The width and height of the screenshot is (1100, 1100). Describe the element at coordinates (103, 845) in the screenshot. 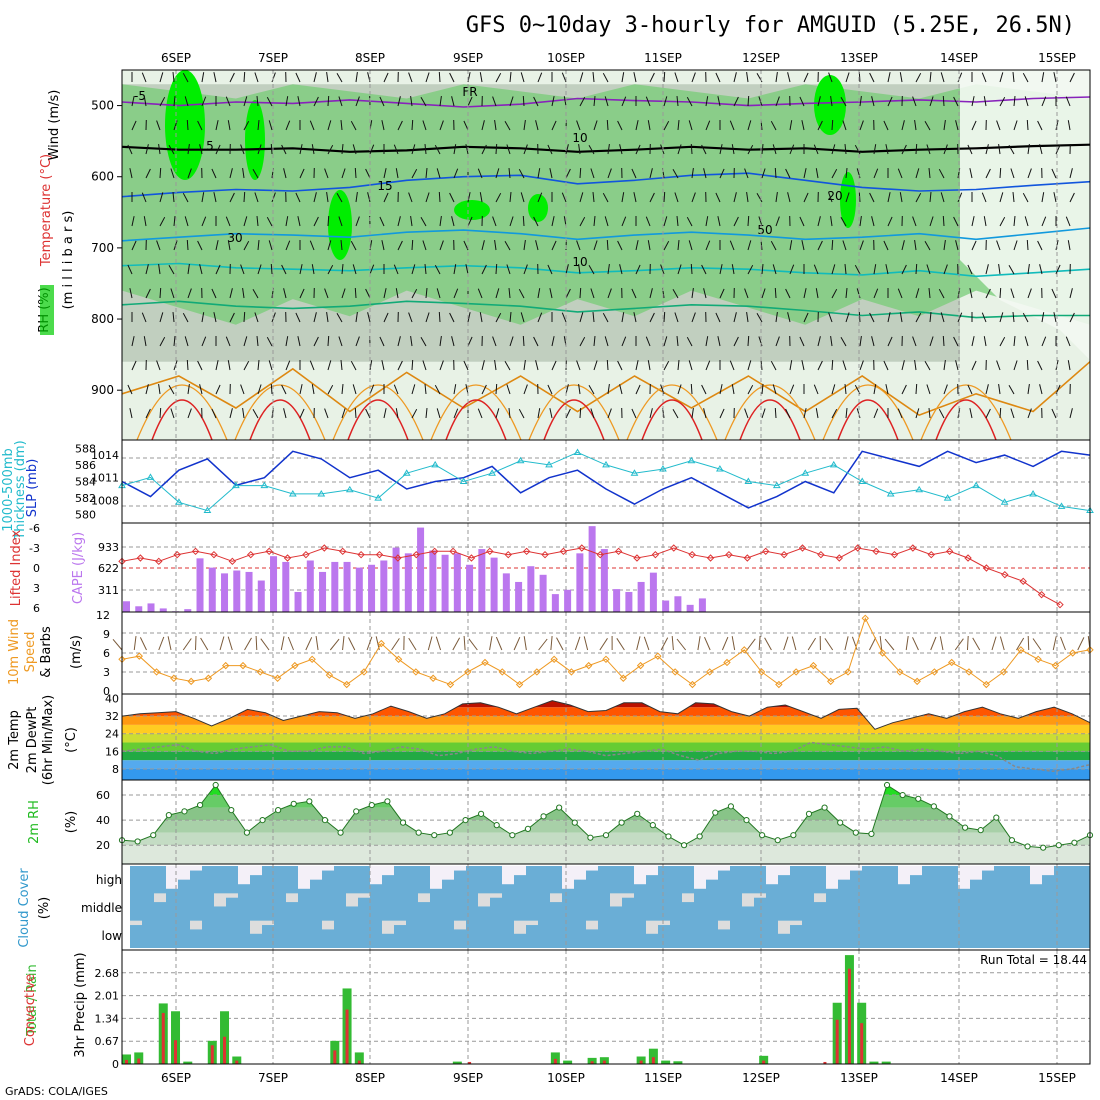

I see `y-tick-label: 20` at that location.